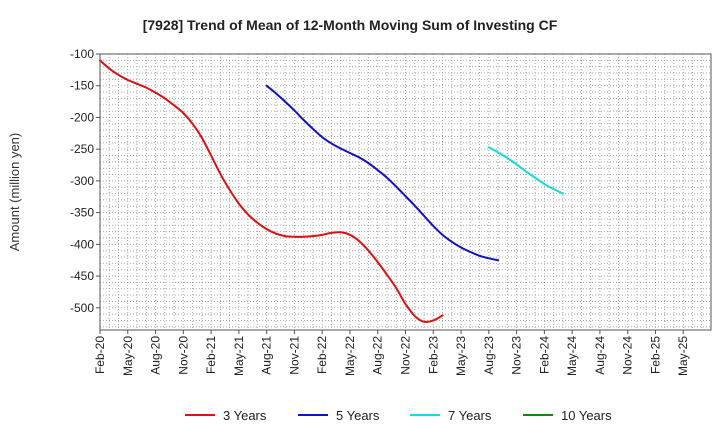  What do you see at coordinates (461, 356) in the screenshot?
I see `x-tick-label: May-23` at bounding box center [461, 356].